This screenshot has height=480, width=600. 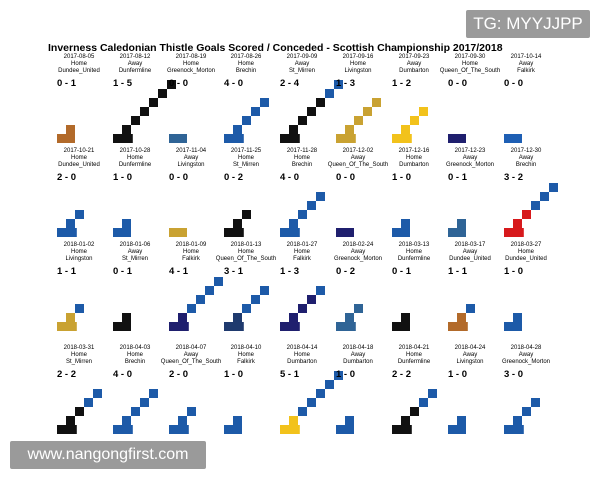 What do you see at coordinates (302, 151) in the screenshot?
I see `match-date: 2017-11-28` at bounding box center [302, 151].